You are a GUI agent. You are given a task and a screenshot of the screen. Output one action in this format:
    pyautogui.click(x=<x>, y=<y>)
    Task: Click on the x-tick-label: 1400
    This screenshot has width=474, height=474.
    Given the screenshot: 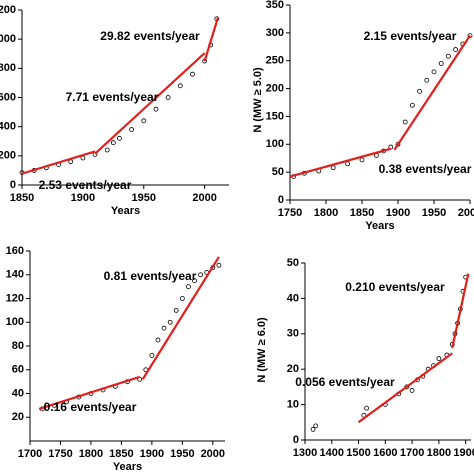 What is the action you would take?
    pyautogui.click(x=332, y=453)
    